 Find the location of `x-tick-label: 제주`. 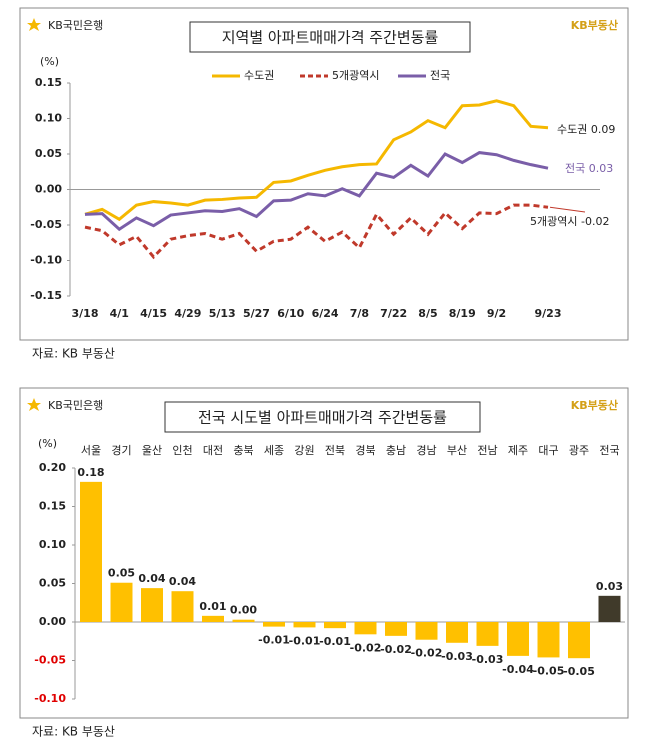

x-tick-label: 제주 is located at coordinates (518, 450).